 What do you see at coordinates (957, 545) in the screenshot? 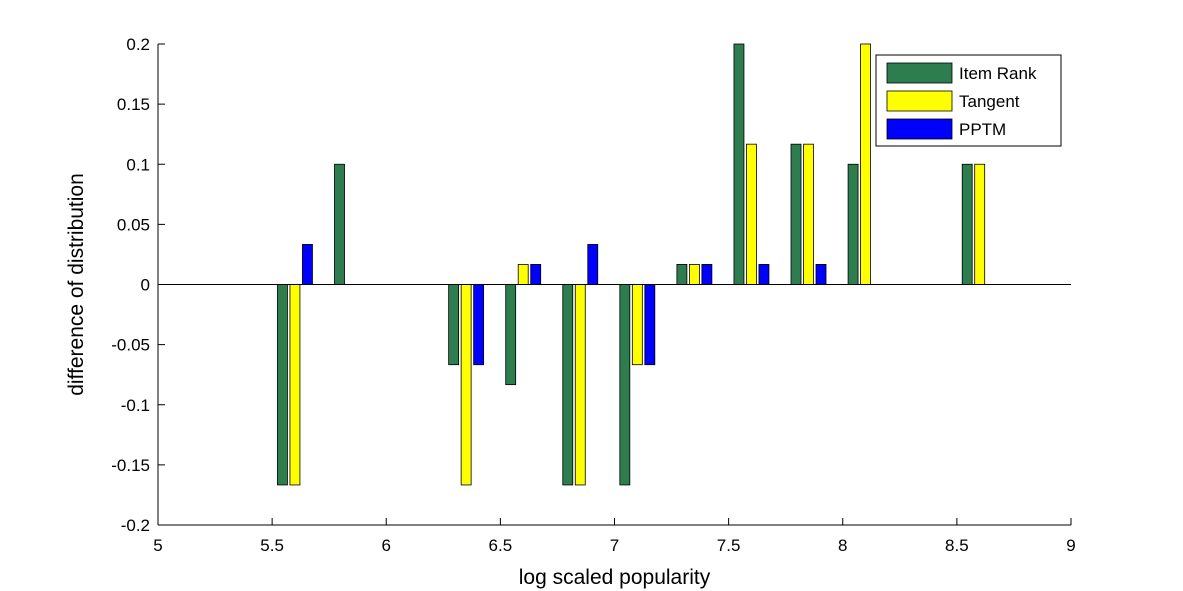
I see `x-tick-label: 8.5` at bounding box center [957, 545].